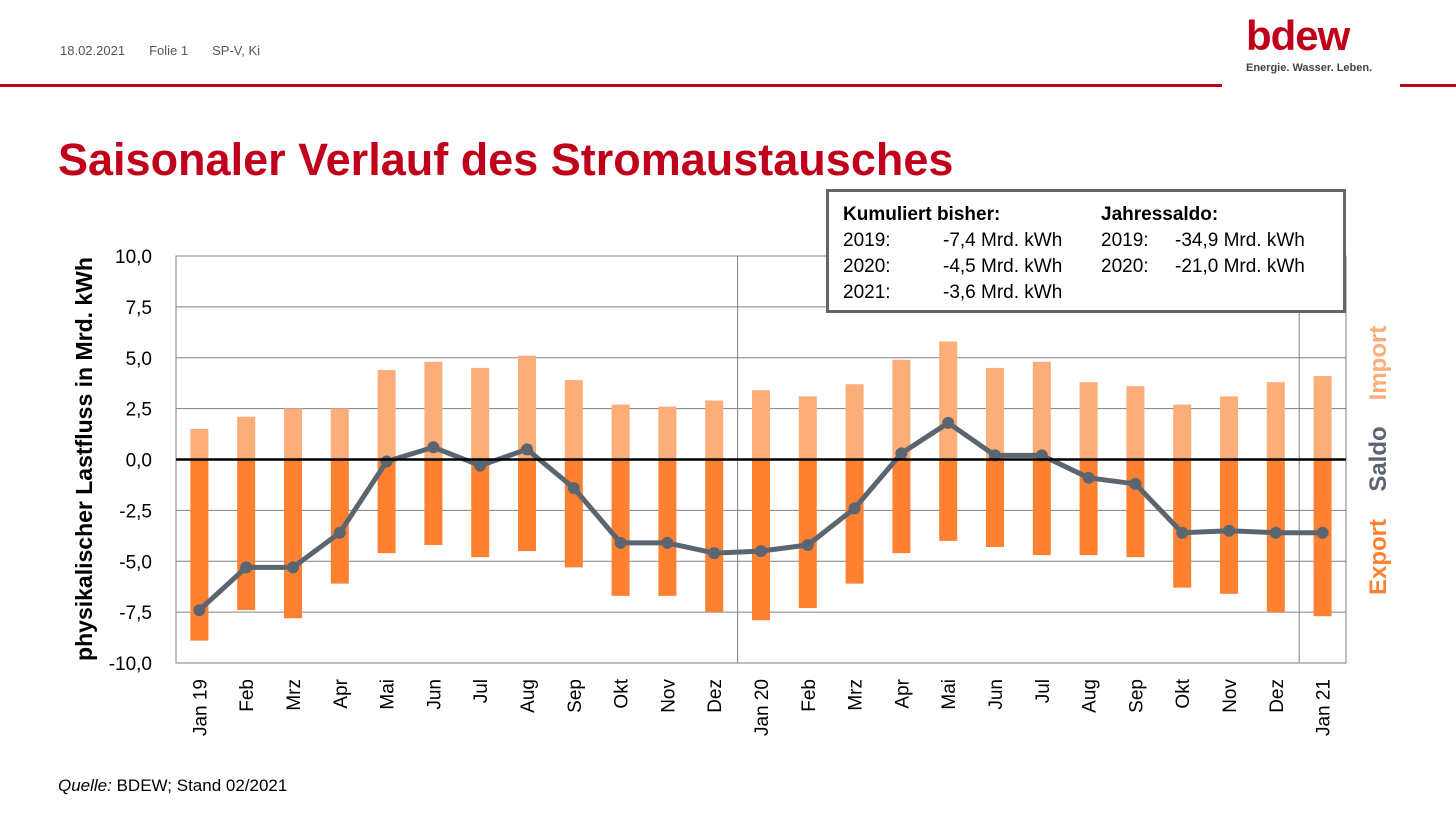  I want to click on x-tick-label: Jan 21, so click(1324, 707).